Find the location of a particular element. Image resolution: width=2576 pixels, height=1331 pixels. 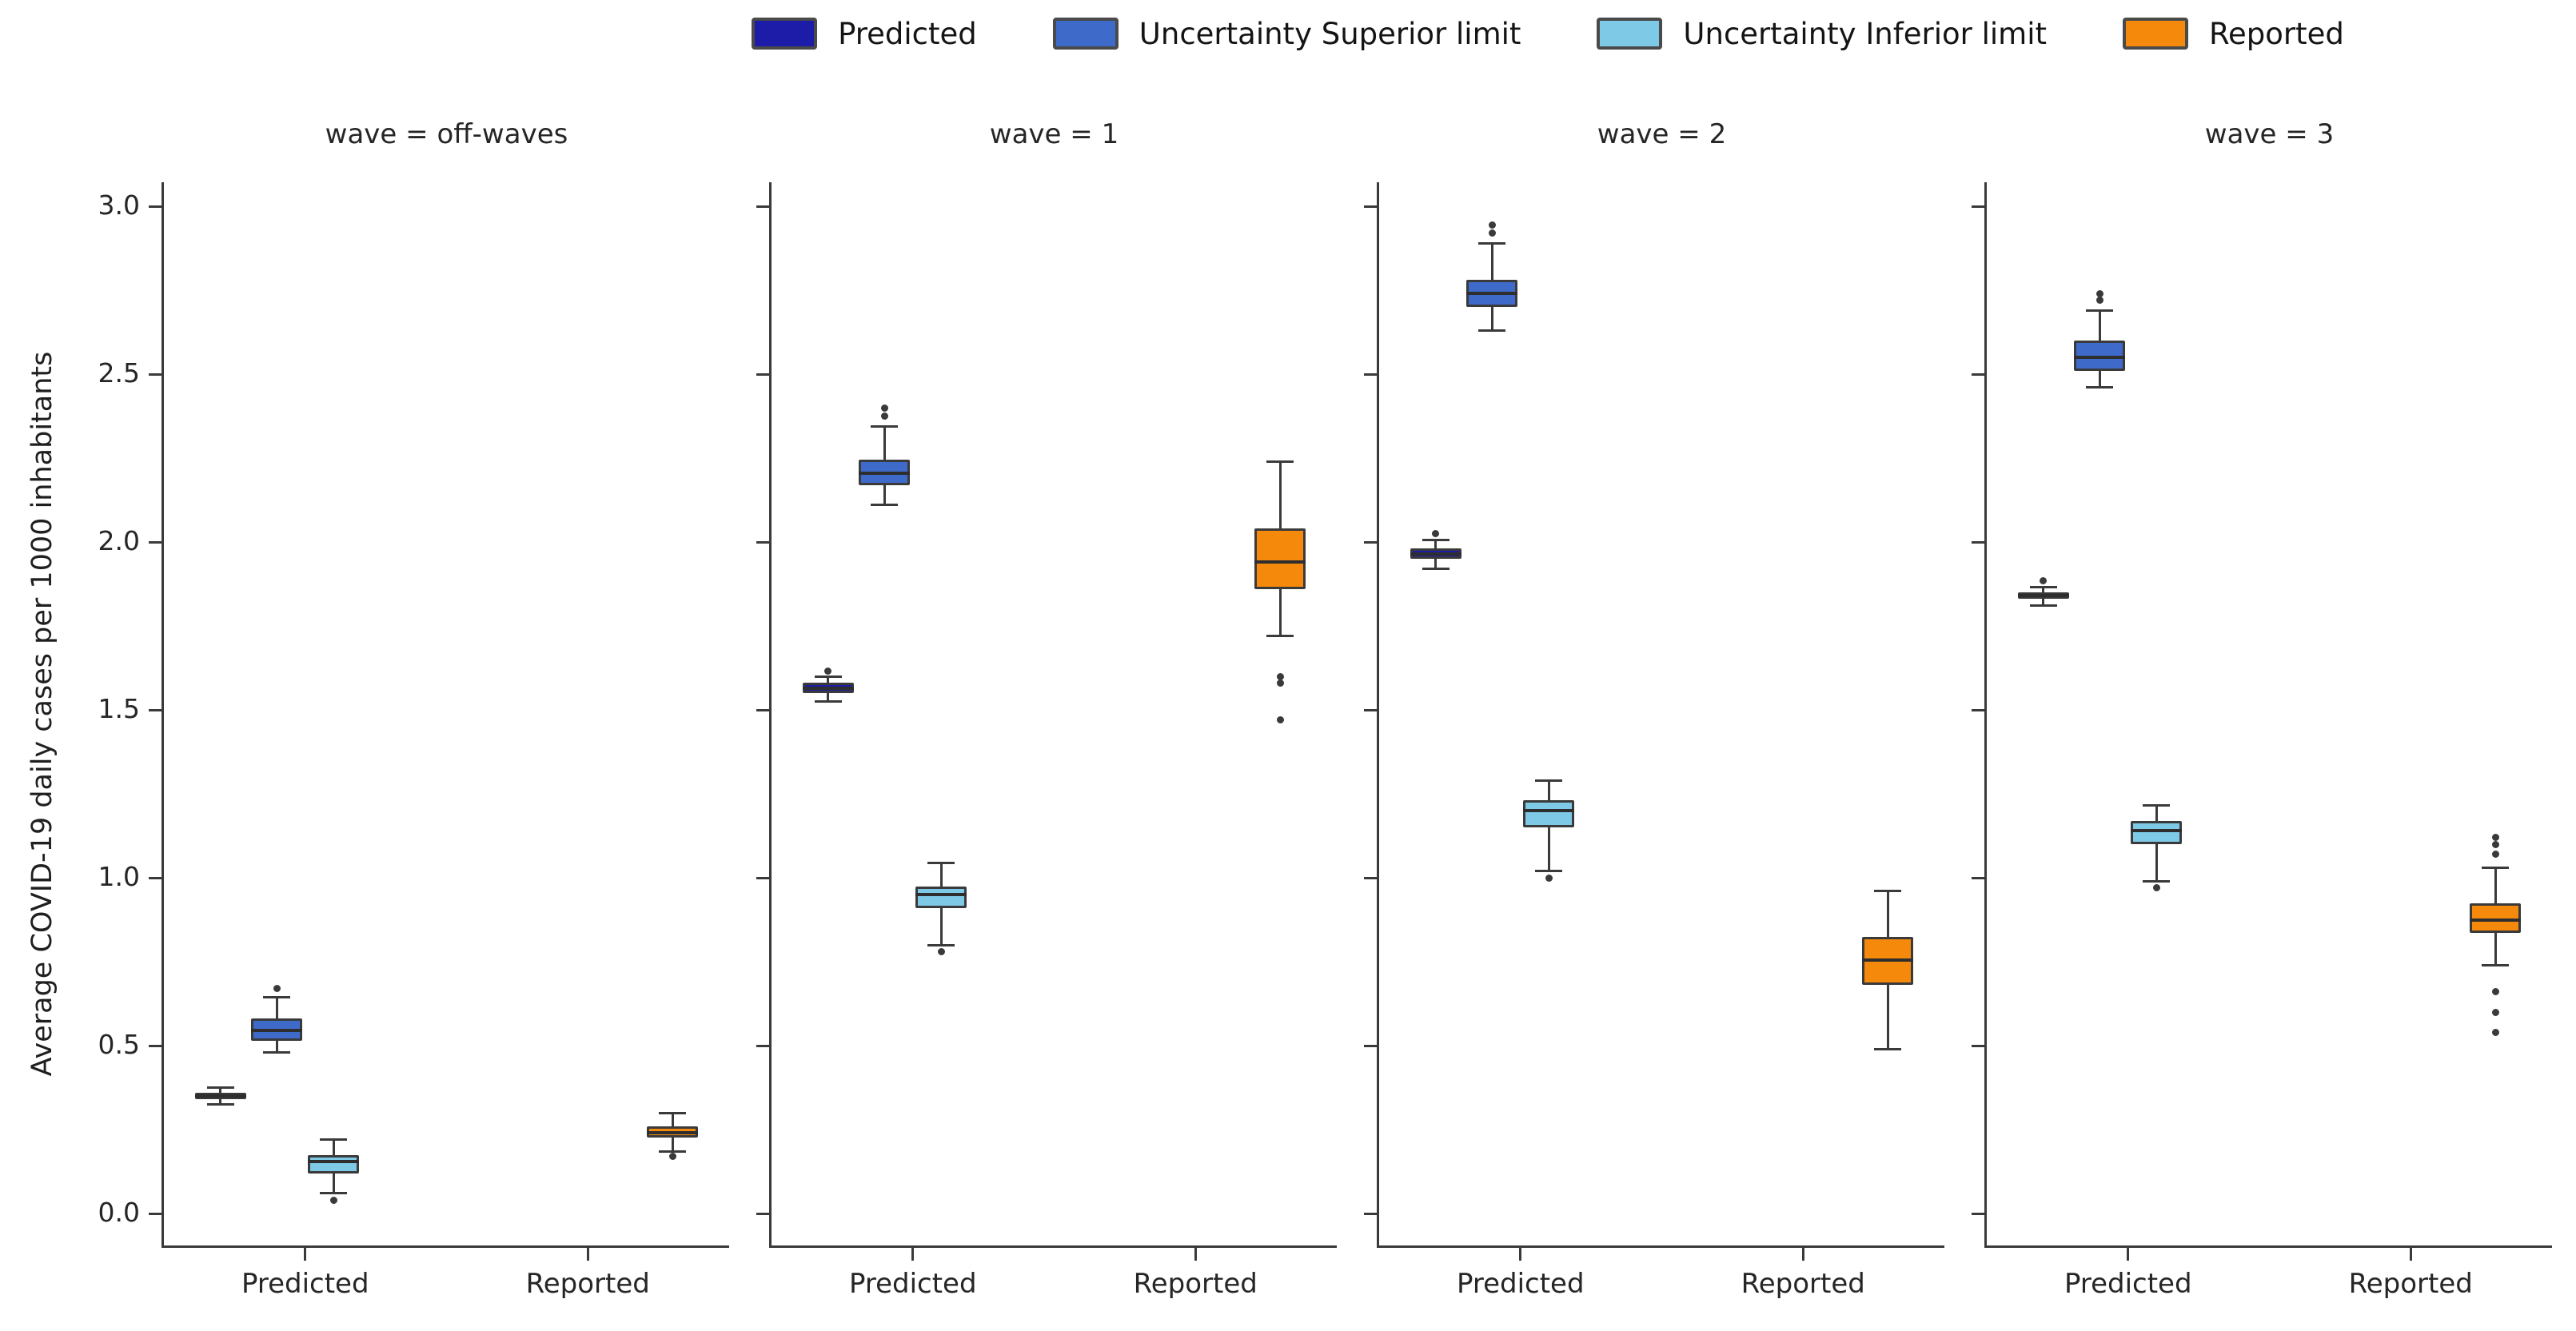

y-tick-label: 3.0 is located at coordinates (119, 205).